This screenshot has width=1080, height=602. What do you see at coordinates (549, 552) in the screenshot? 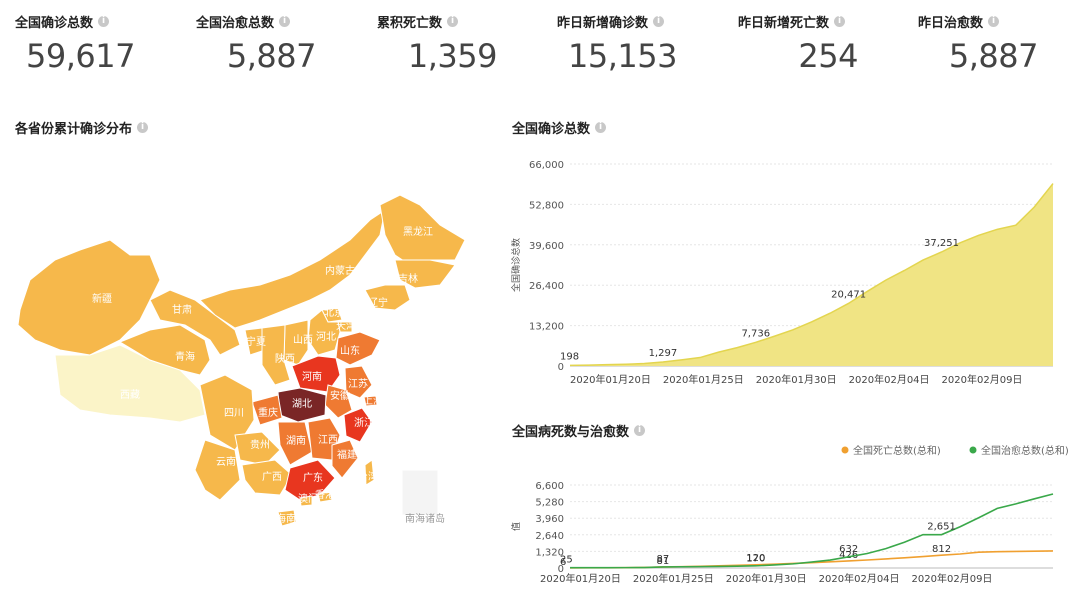
I see `y-tick-label: 1,320` at bounding box center [549, 552].